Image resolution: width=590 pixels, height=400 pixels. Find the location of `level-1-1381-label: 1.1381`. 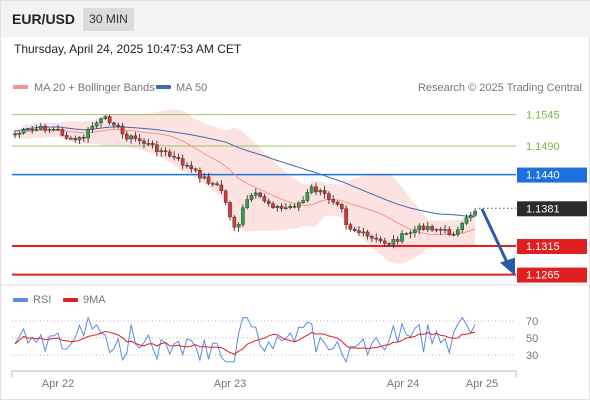

level-1-1381-label: 1.1381 is located at coordinates (543, 209).